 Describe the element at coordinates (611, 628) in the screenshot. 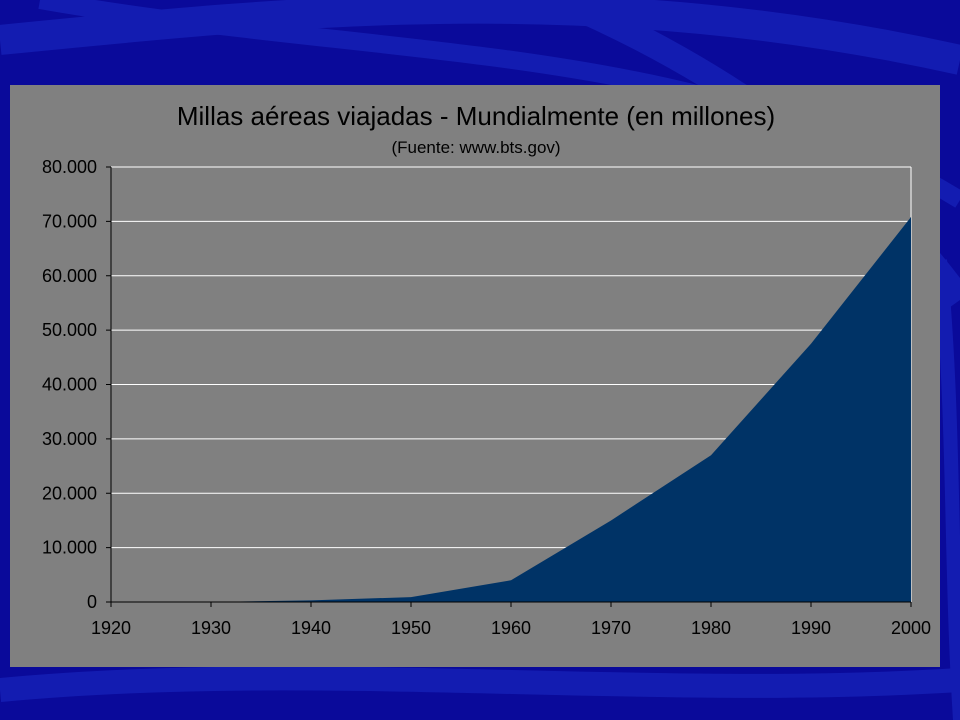

I see `x-tick-label: 1970` at that location.